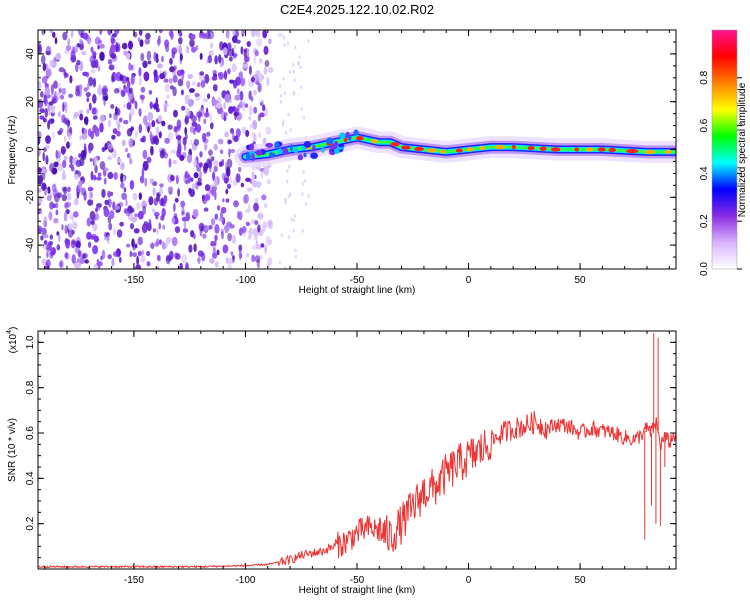  What do you see at coordinates (30, 54) in the screenshot?
I see `y-tick-label: 40` at bounding box center [30, 54].